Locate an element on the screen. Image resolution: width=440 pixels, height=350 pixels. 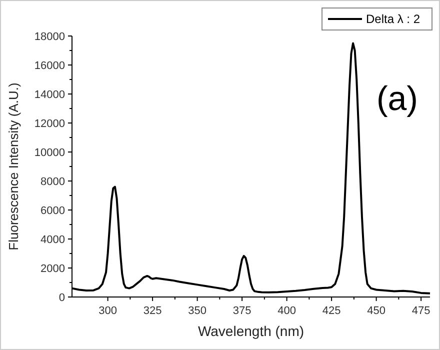
y-tick-label: 12000 is located at coordinates (49, 124).